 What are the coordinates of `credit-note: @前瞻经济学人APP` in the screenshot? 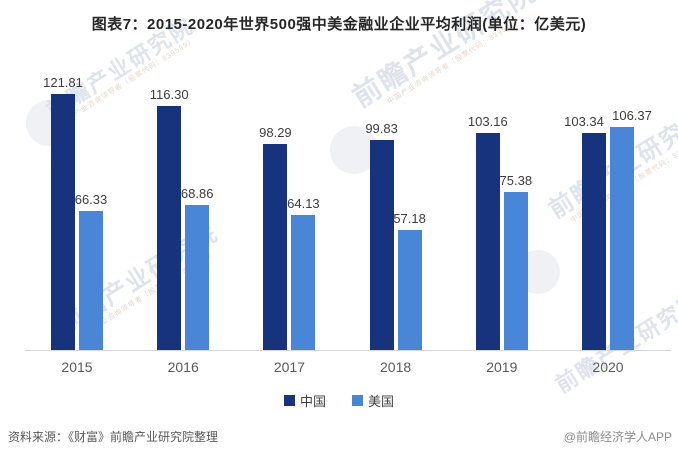 It's located at (617, 437).